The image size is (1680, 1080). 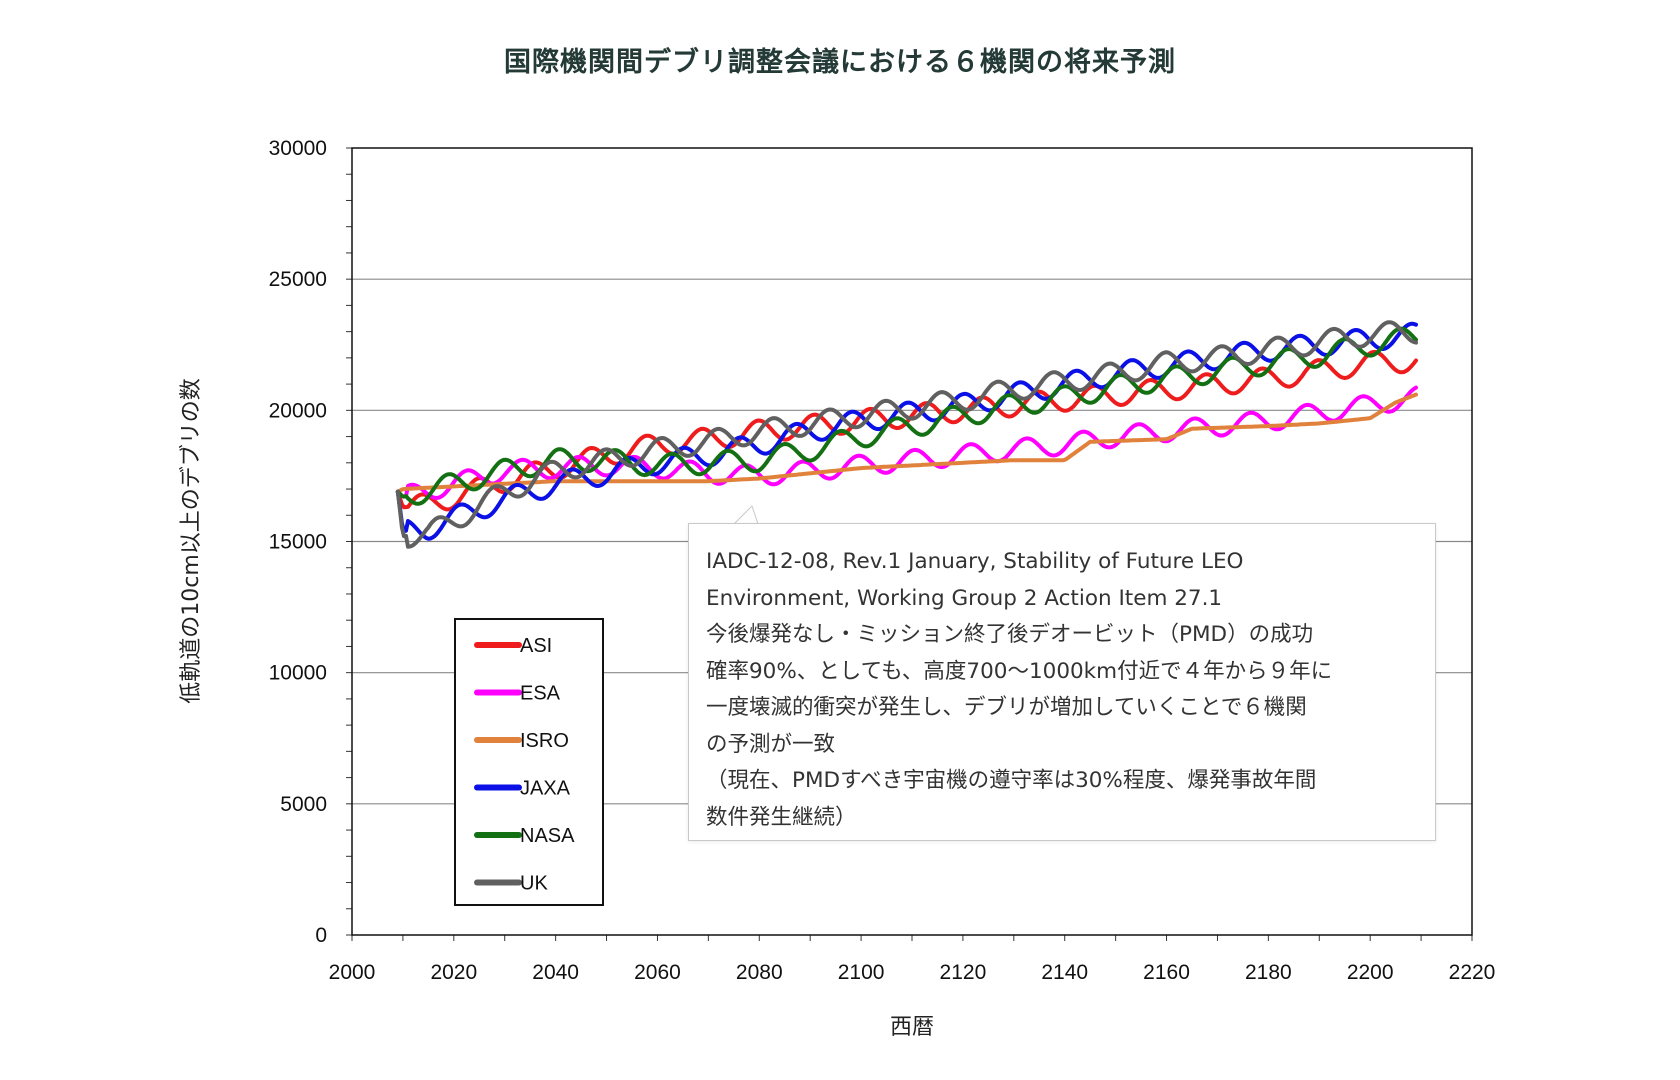 I want to click on x-tick-label: 2060, so click(x=657, y=972).